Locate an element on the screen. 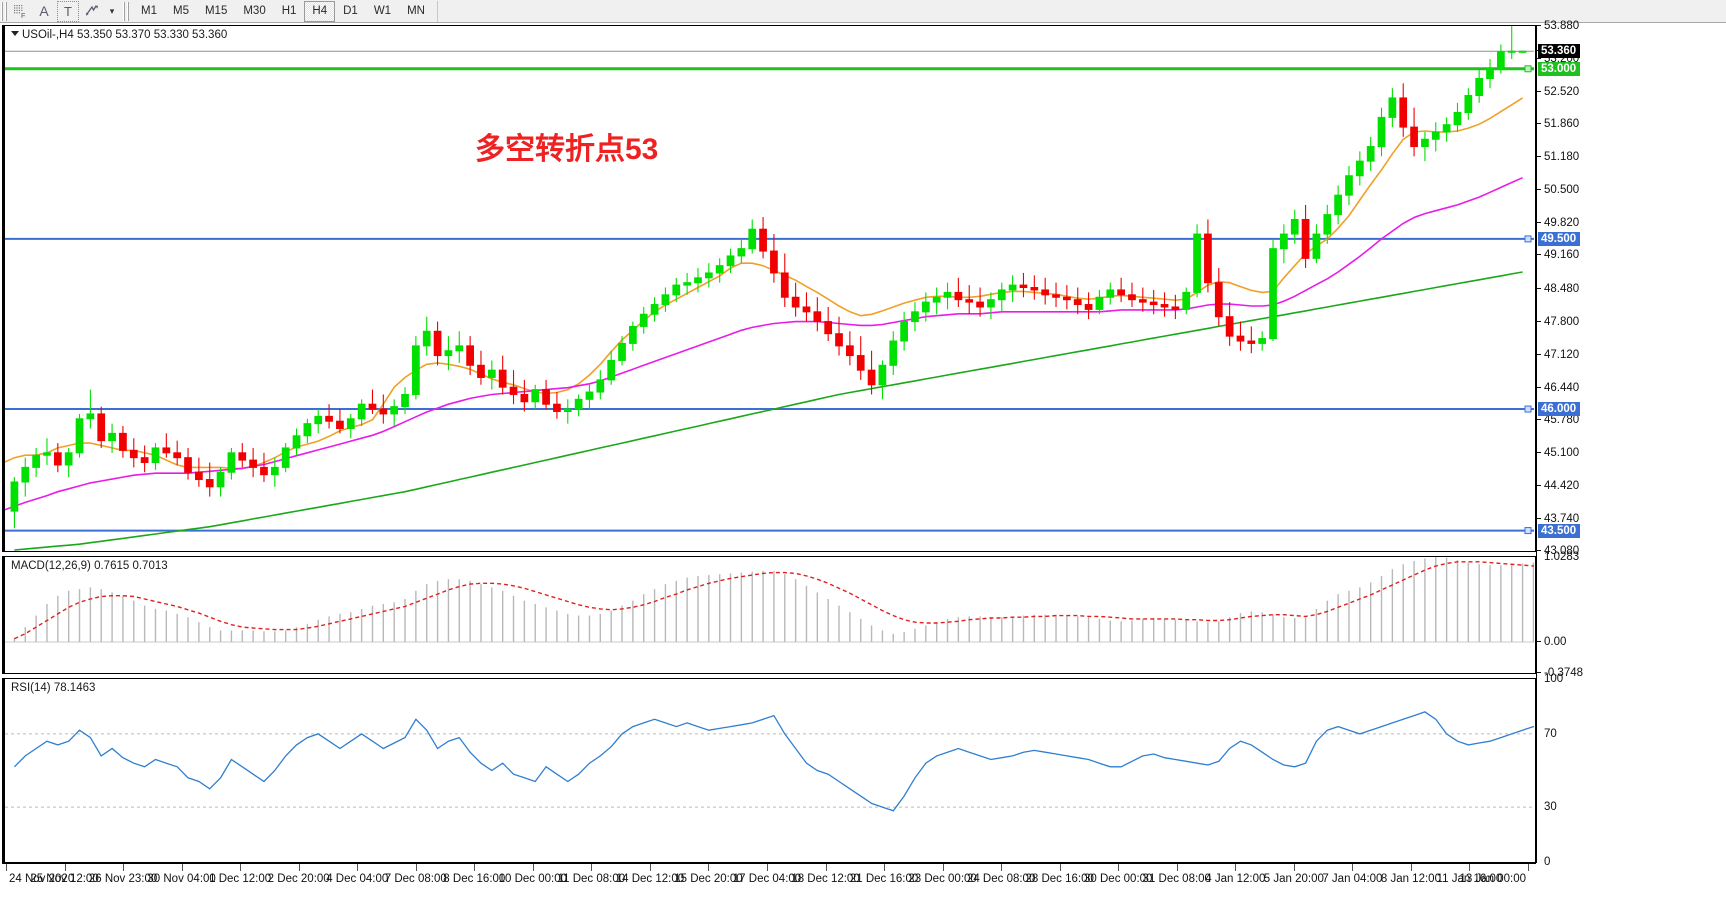  price-level-badge-49.500: 49.500 is located at coordinates (1559, 238).